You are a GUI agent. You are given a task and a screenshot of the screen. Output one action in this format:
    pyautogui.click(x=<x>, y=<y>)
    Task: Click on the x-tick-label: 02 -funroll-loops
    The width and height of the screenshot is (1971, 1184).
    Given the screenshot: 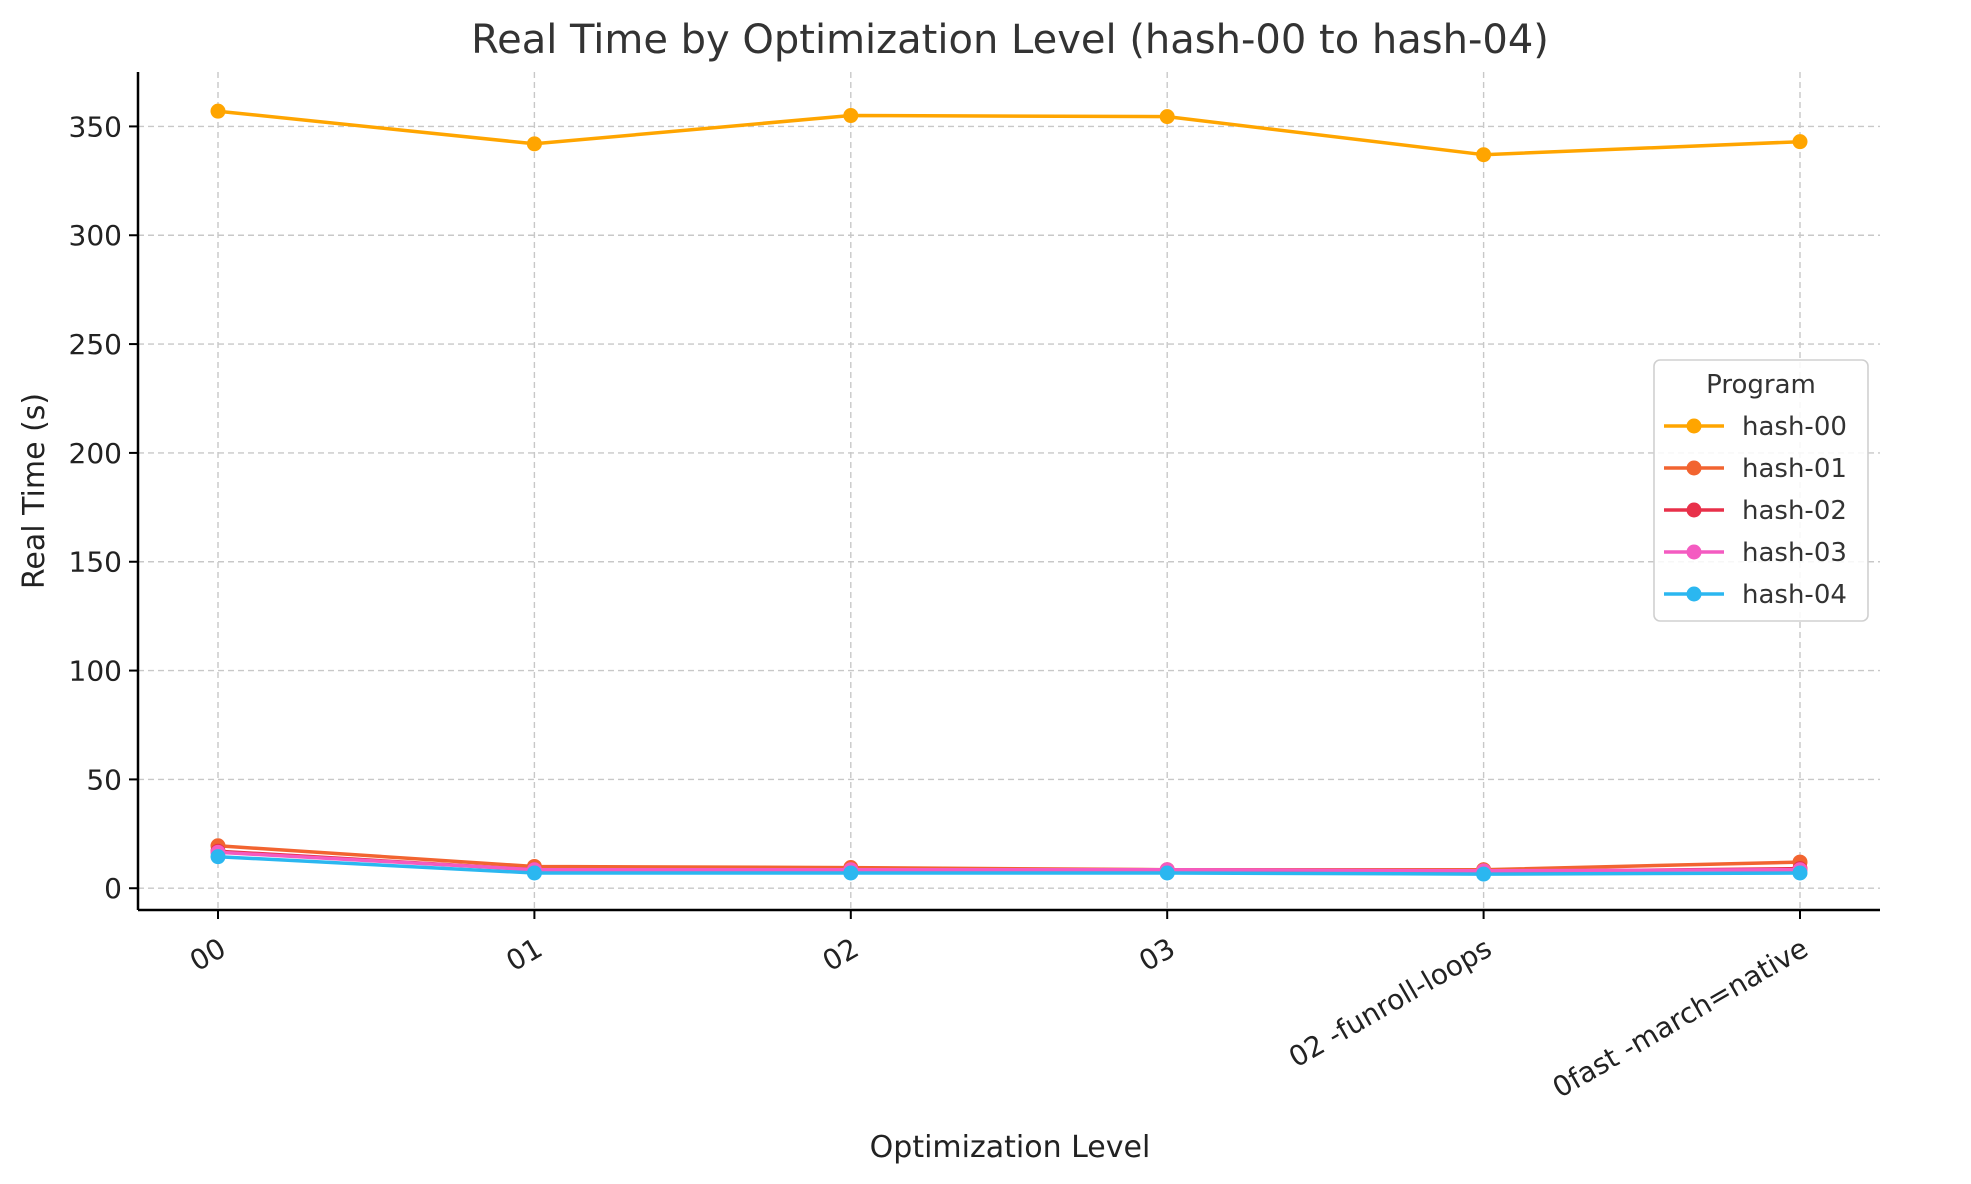 What is the action you would take?
    pyautogui.click(x=1390, y=1002)
    